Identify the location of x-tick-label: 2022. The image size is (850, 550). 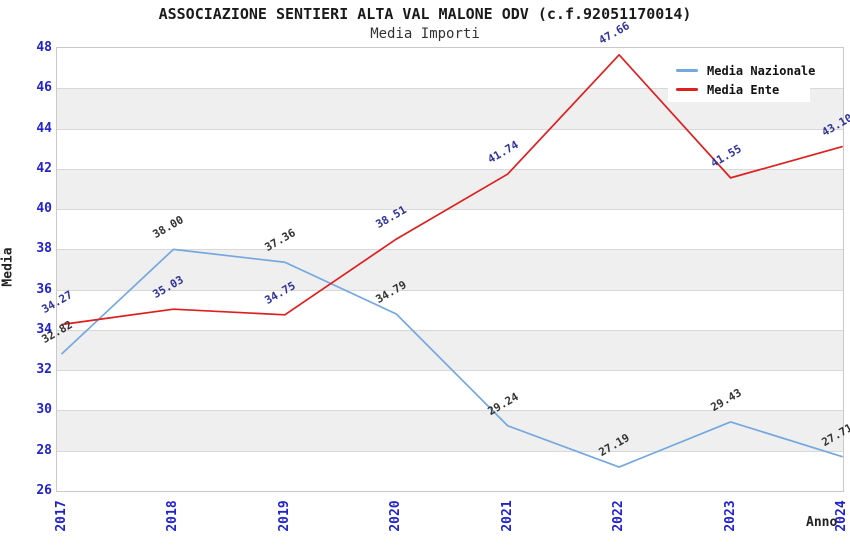
(619, 516).